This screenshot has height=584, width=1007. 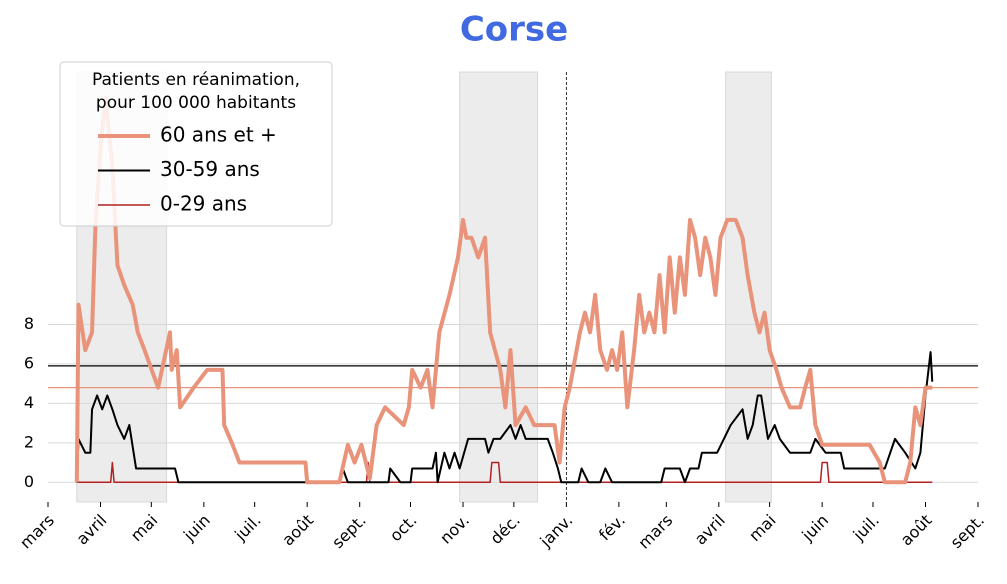 What do you see at coordinates (218, 135) in the screenshot?
I see `legend-label: 60 ans et +` at bounding box center [218, 135].